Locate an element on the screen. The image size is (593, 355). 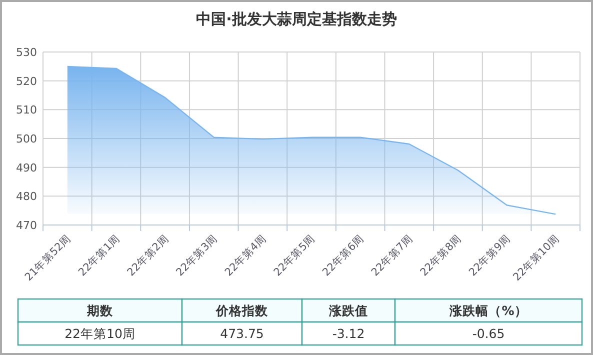
text: 价格指数 is located at coordinates (242, 310).